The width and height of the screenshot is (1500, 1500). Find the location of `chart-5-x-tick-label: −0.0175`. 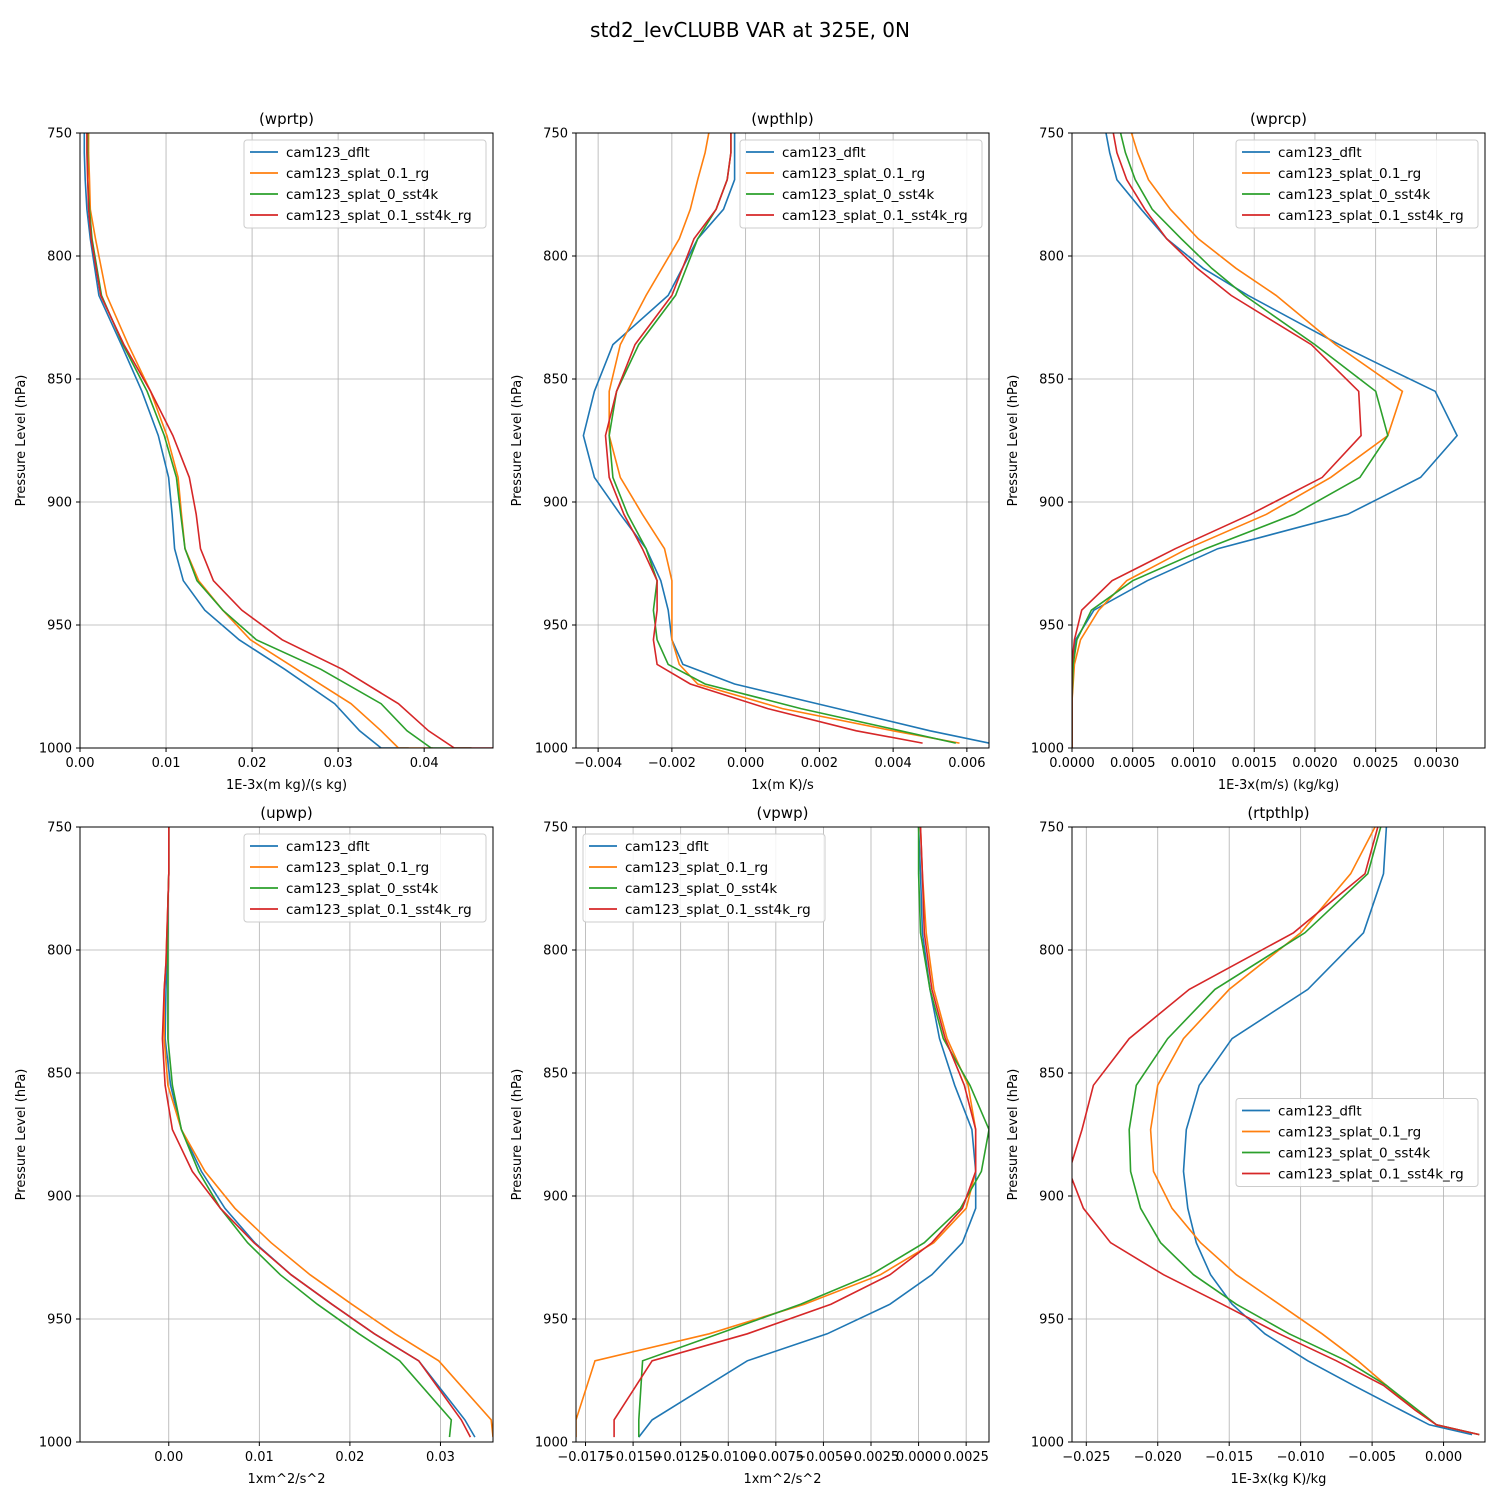

chart-5-x-tick-label: −0.0175 is located at coordinates (585, 1457).